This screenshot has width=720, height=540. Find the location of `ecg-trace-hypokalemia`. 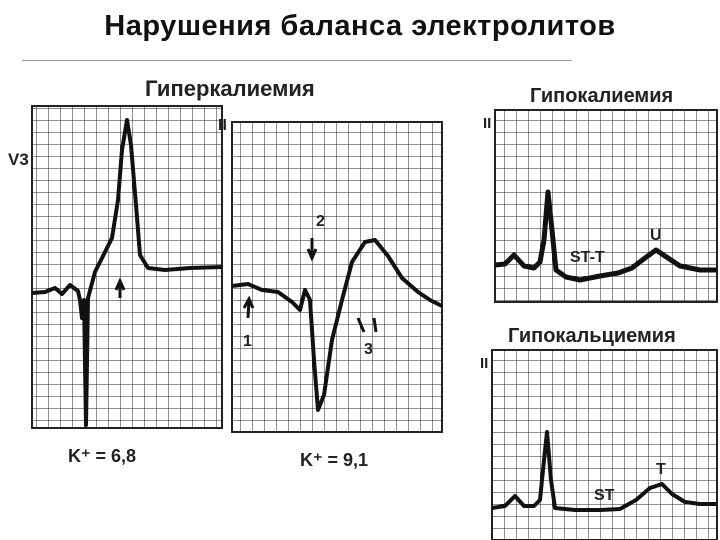

ecg-trace-hypokalemia is located at coordinates (605, 236).